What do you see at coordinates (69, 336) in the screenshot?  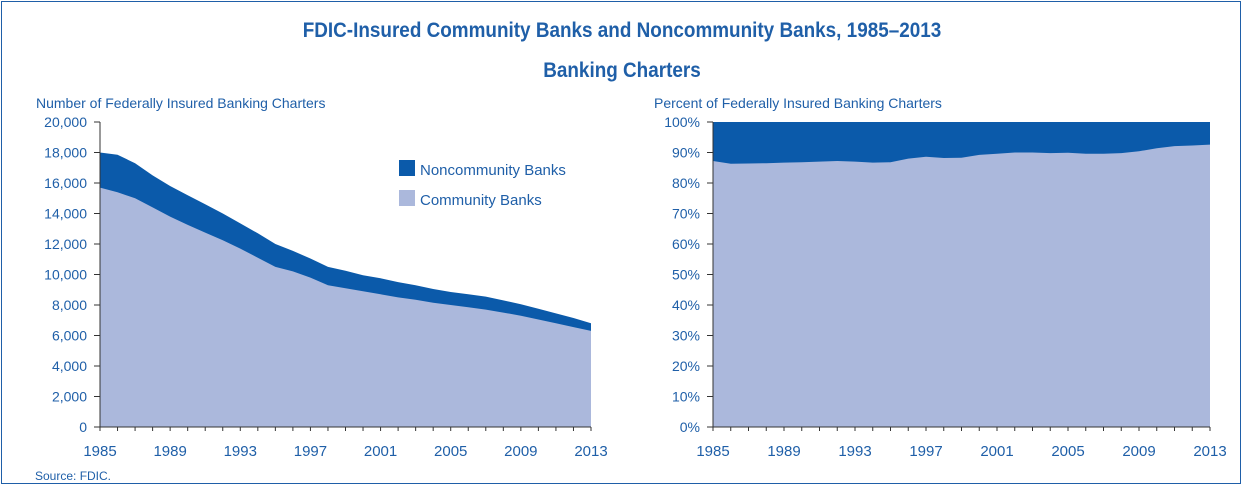 I see `y-tick-label: 6,000` at bounding box center [69, 336].